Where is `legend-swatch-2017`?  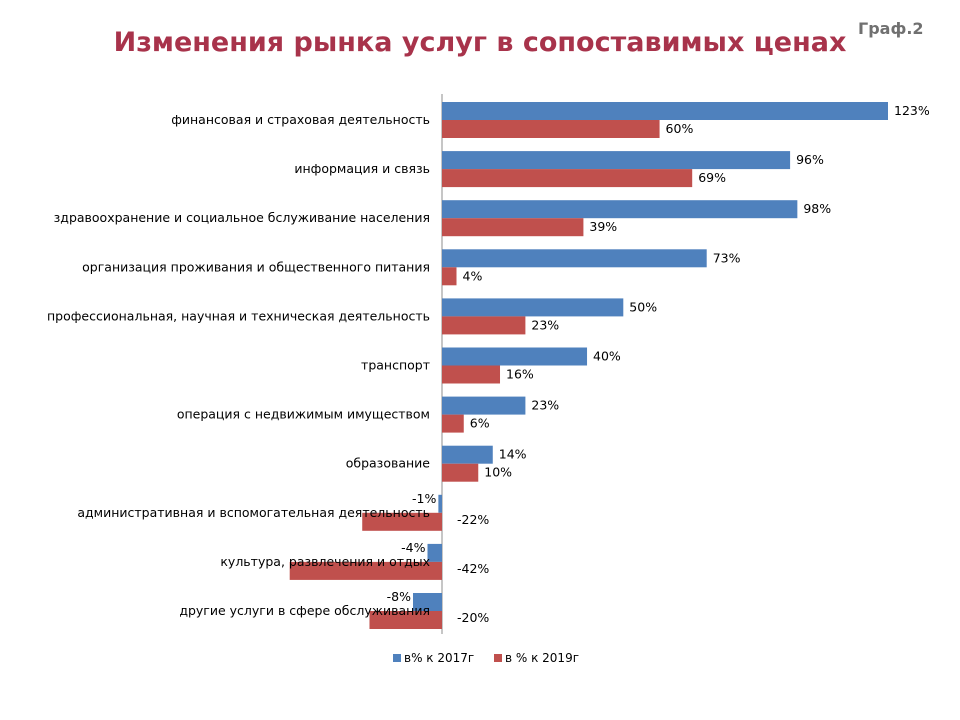 legend-swatch-2017 is located at coordinates (397, 658).